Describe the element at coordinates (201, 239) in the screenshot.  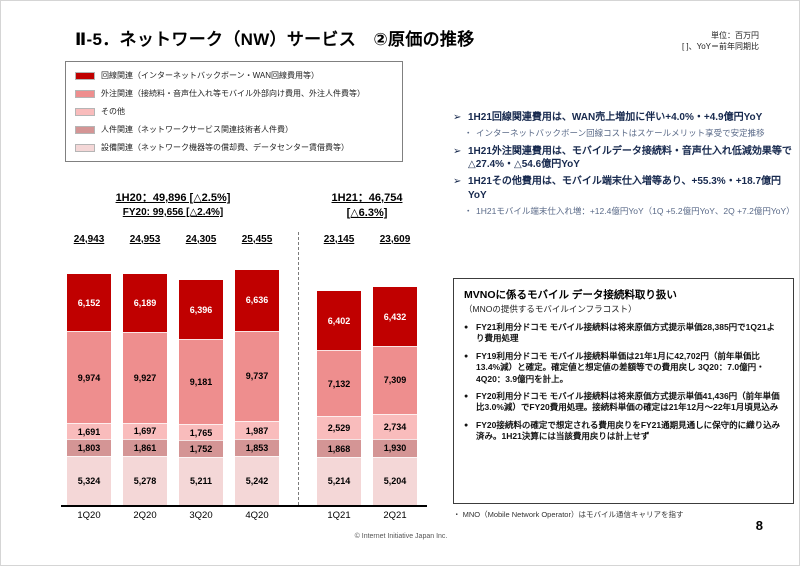
I see `bar-total: 24,305` at that location.